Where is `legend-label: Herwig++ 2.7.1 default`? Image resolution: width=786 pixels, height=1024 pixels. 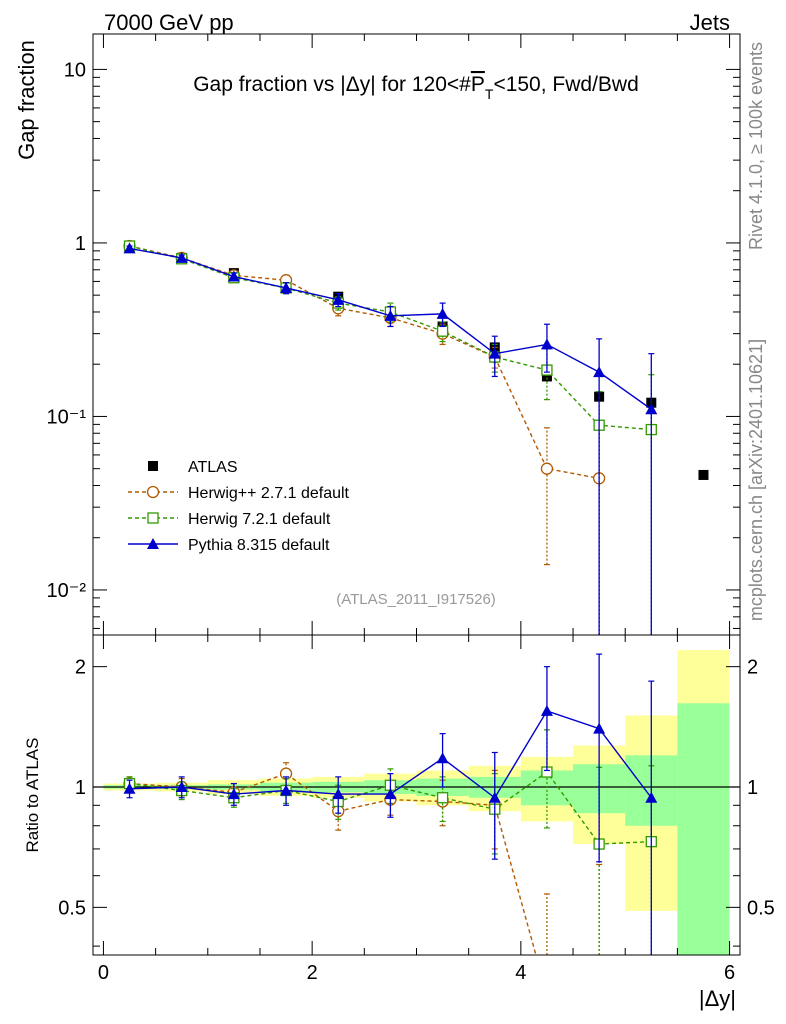 legend-label: Herwig++ 2.7.1 default is located at coordinates (269, 493).